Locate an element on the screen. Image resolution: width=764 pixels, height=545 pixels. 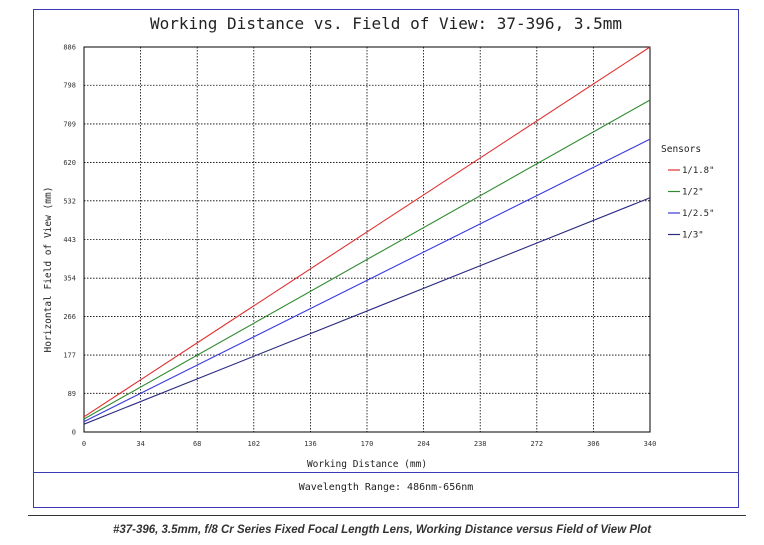
x-axis-label: Working Distance (mm) is located at coordinates (367, 464).